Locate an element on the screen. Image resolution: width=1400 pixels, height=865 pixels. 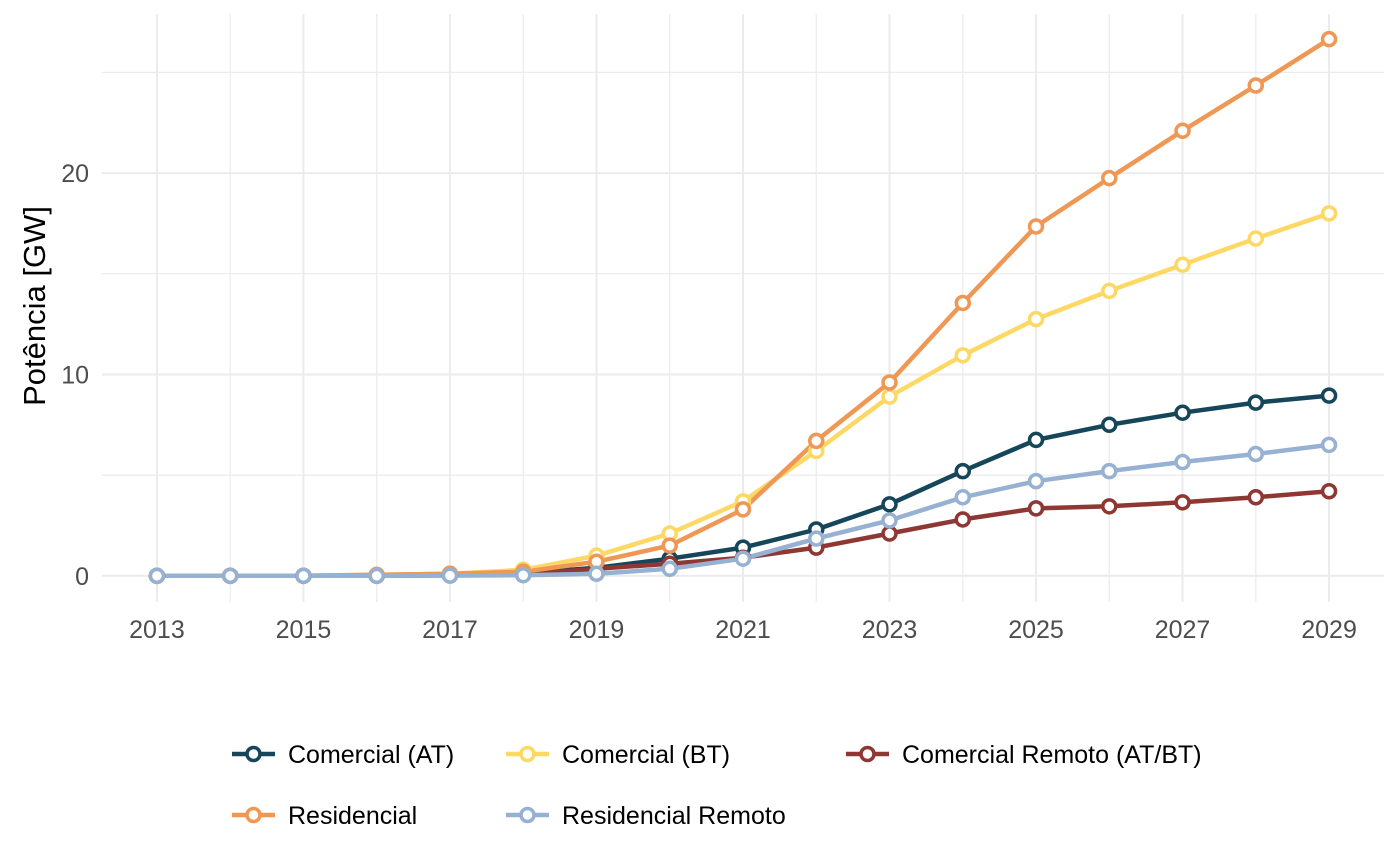
legend-item: Comercial Remoto (AT/BT) is located at coordinates (1024, 755).